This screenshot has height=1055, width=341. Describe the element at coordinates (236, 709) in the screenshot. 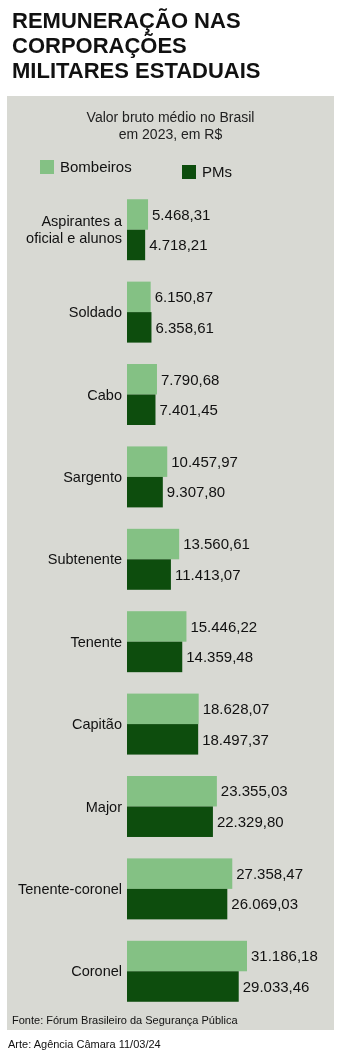

I see `data-label: 18.628,07` at that location.